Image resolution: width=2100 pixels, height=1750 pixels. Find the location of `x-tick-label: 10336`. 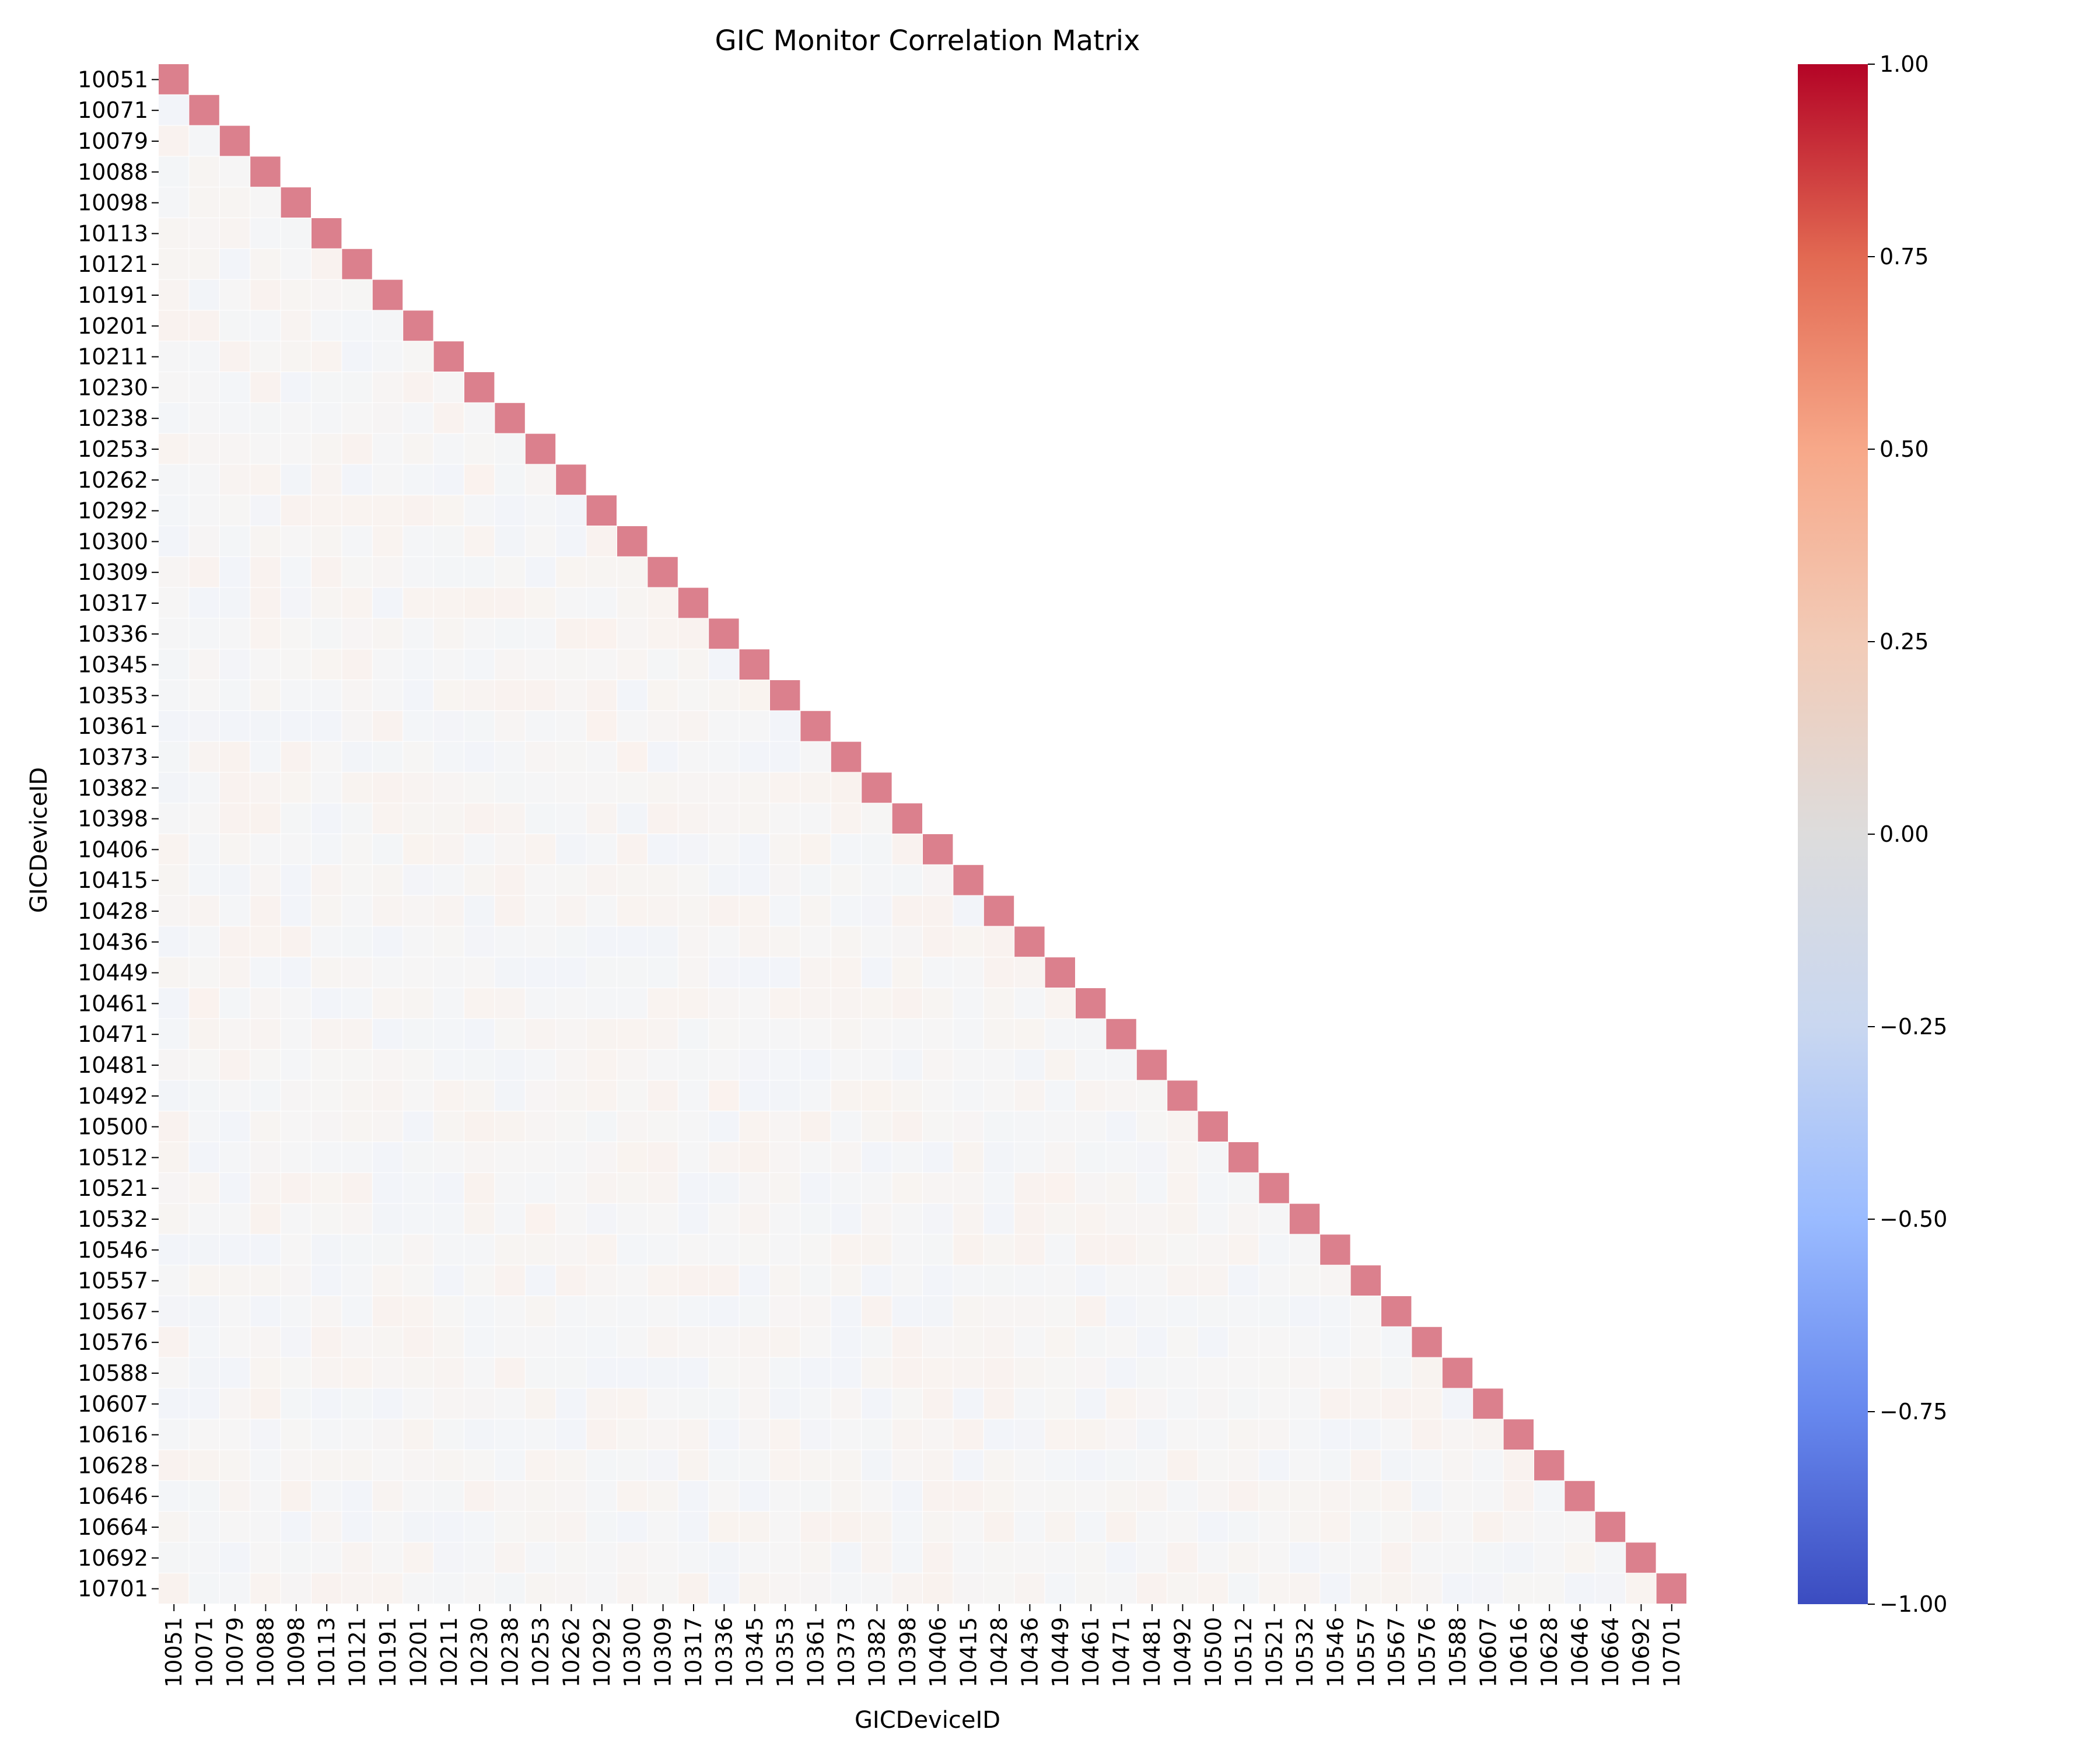

x-tick-label: 10336 is located at coordinates (724, 1652).